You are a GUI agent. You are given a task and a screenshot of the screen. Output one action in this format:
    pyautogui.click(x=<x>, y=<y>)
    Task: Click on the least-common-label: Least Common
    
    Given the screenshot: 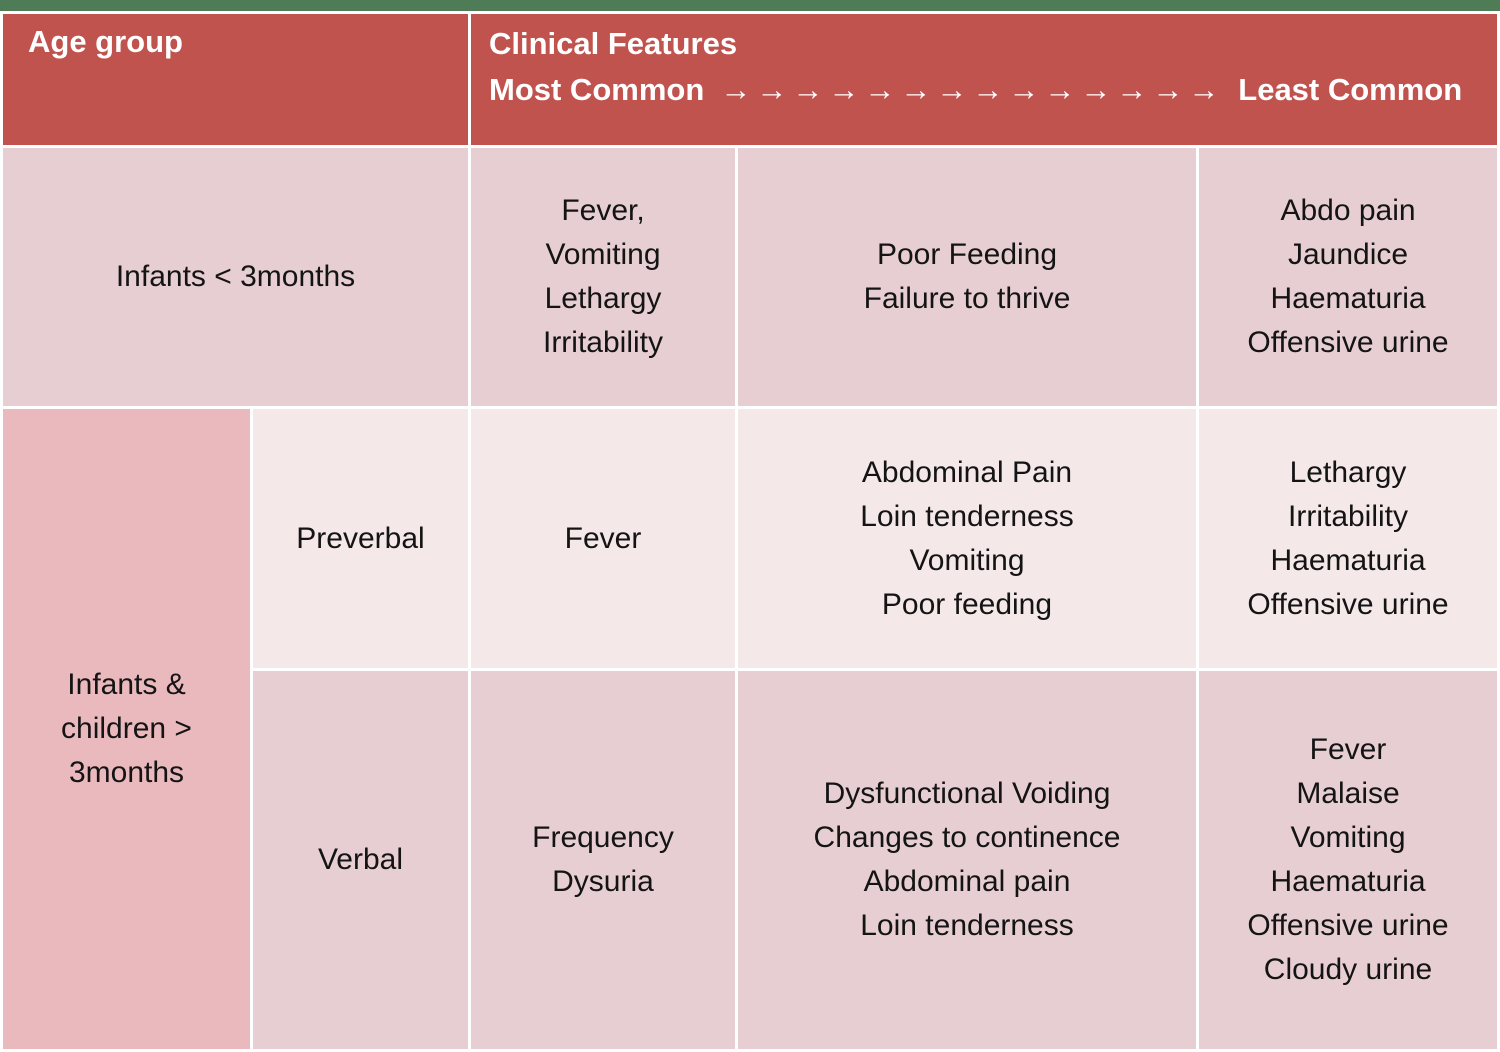 What is the action you would take?
    pyautogui.click(x=1350, y=89)
    